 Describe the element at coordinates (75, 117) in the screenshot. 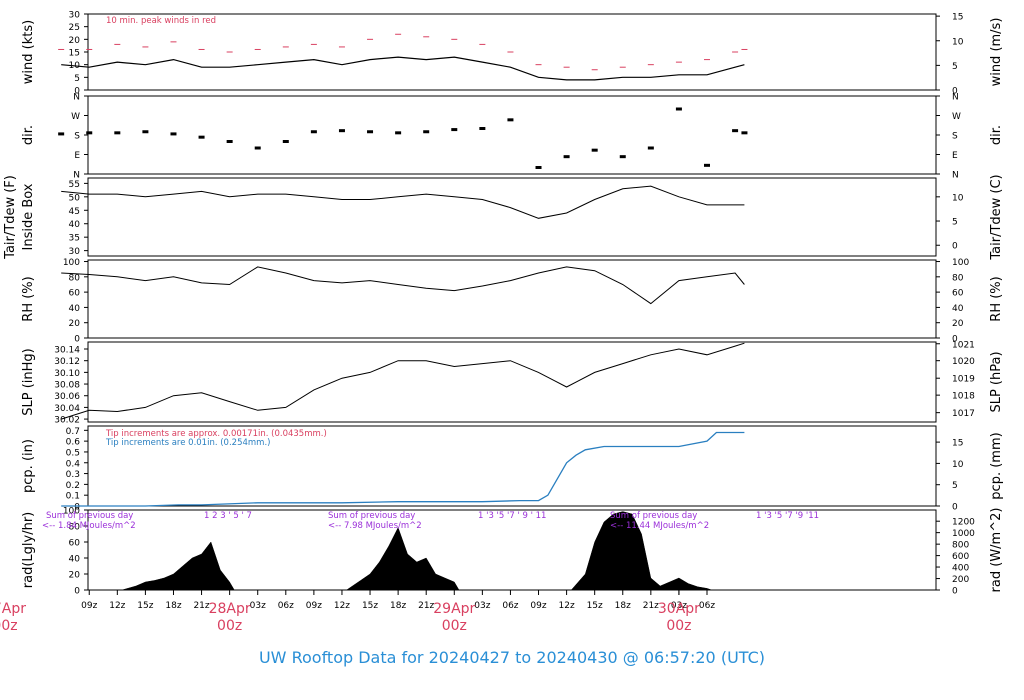

I see `left-tick-label-dir: W` at that location.